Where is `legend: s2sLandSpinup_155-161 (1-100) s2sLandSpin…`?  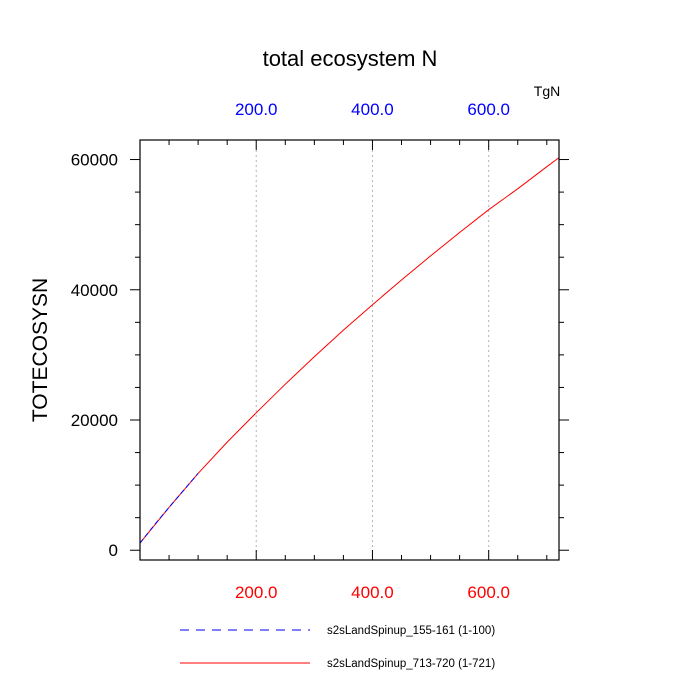 legend: s2sLandSpinup_155-161 (1-100) s2sLandSpin… is located at coordinates (337, 647).